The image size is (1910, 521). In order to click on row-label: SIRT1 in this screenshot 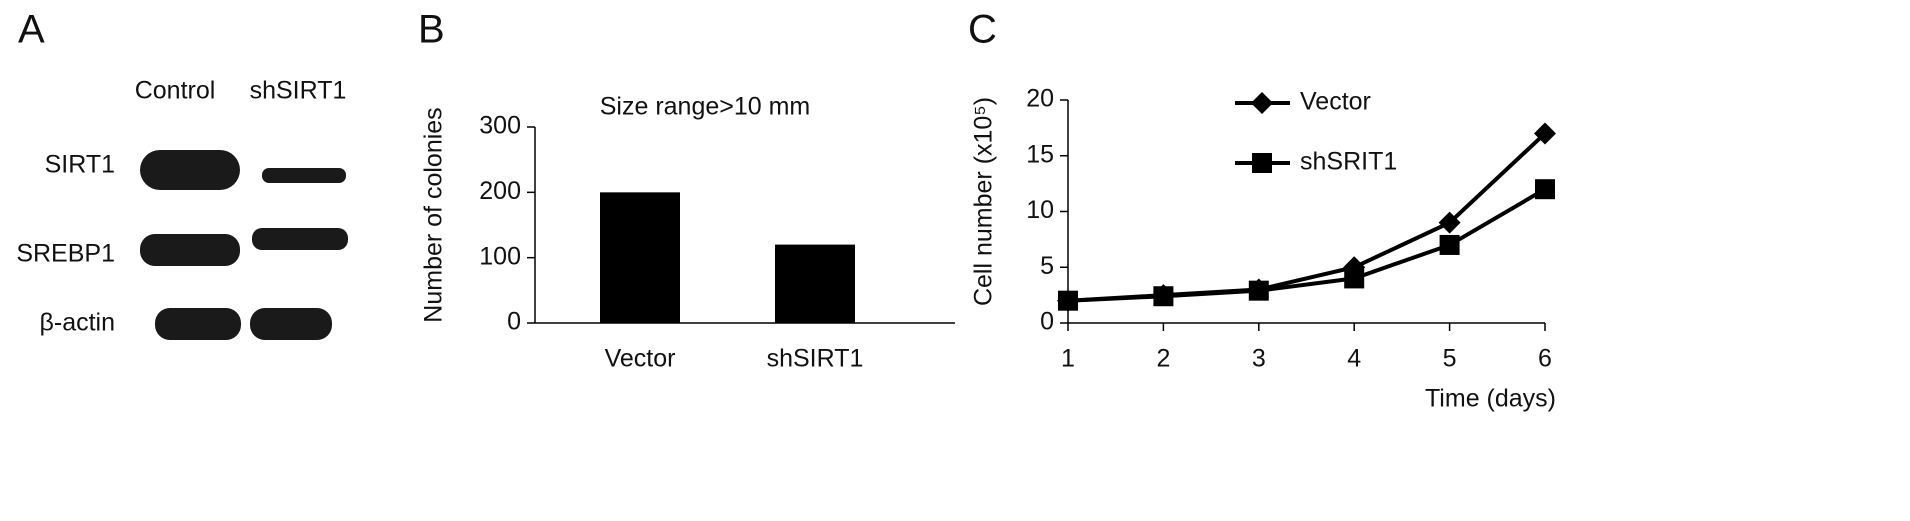, I will do `click(80, 165)`.